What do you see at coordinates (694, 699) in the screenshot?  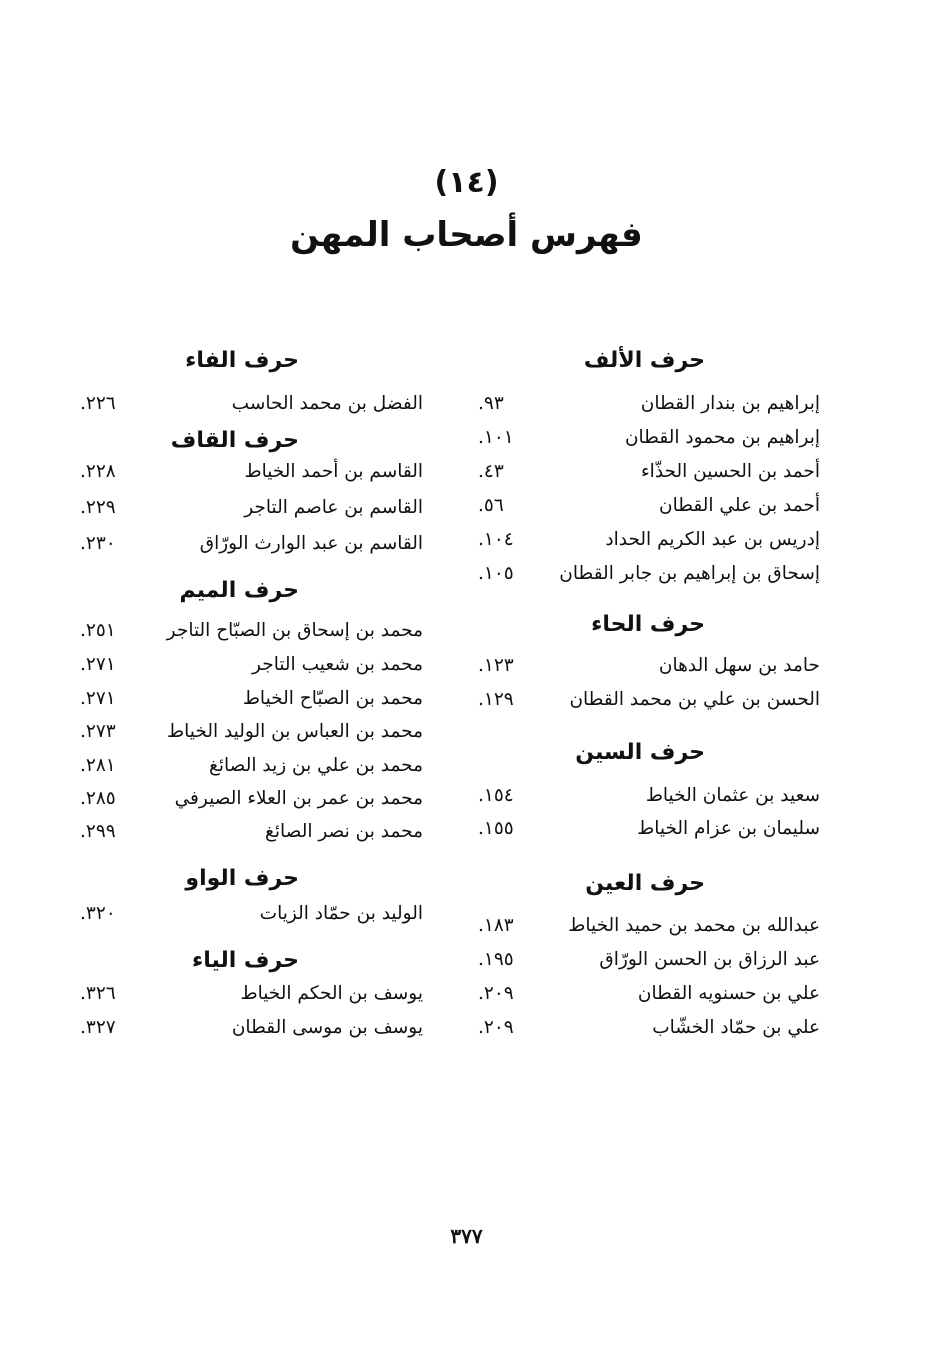 I see `entry-name: الحسن بن علي بن محمد القطان` at bounding box center [694, 699].